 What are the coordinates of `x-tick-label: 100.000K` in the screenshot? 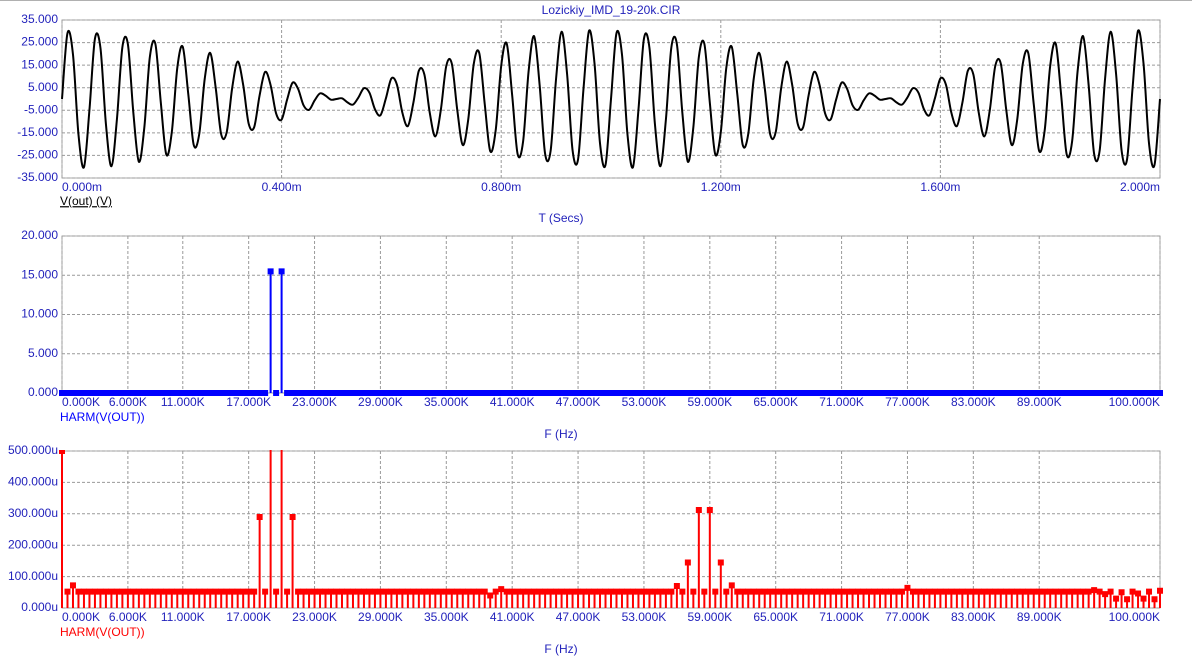 It's located at (1134, 617).